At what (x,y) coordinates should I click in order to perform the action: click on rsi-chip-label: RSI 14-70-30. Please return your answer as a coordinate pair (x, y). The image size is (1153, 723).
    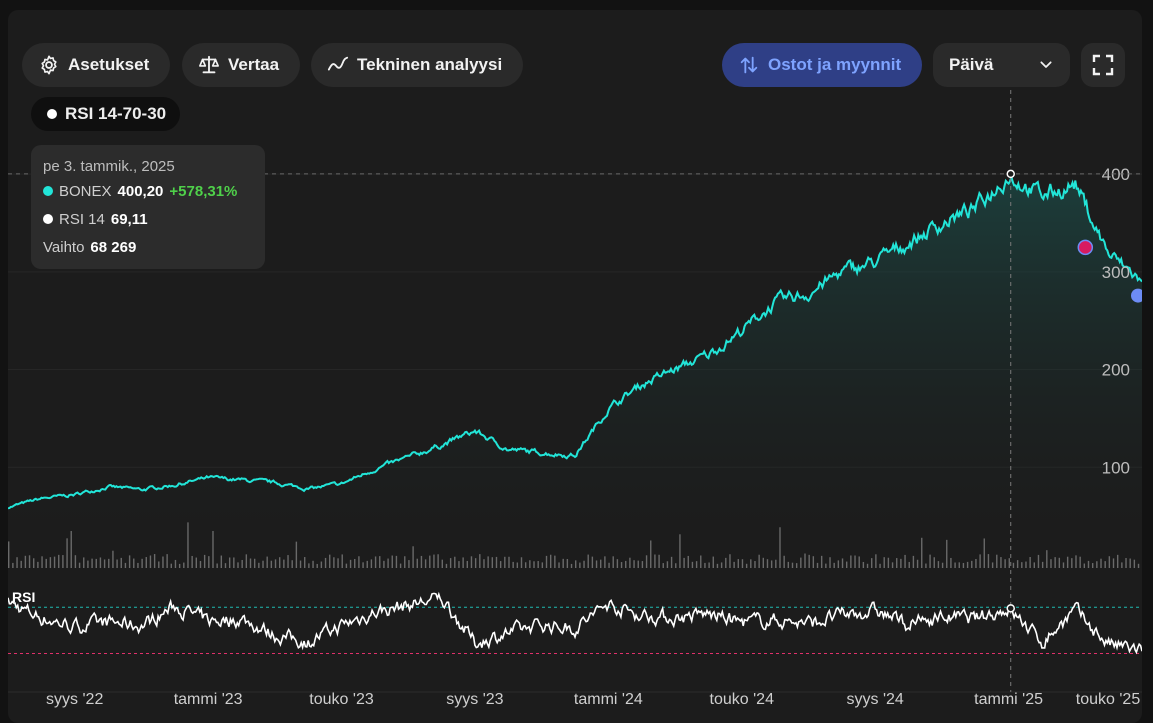
    Looking at the image, I should click on (116, 113).